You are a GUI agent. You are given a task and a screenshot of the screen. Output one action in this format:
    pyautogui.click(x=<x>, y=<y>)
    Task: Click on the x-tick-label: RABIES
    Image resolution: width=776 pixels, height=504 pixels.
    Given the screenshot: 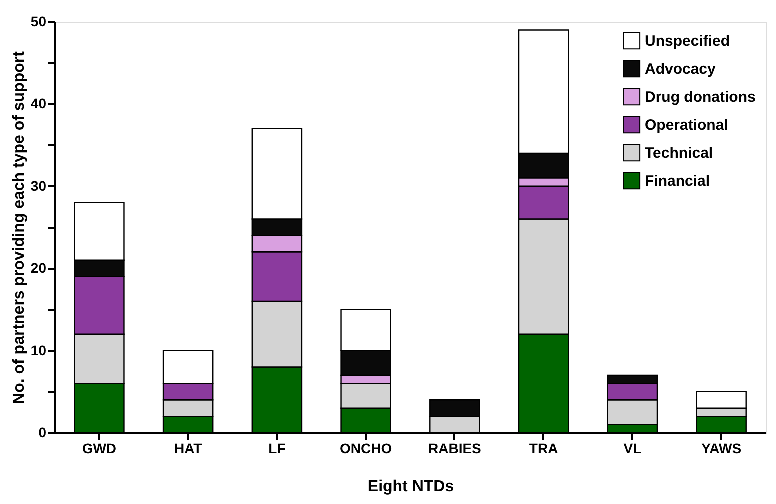 What is the action you would take?
    pyautogui.click(x=455, y=448)
    